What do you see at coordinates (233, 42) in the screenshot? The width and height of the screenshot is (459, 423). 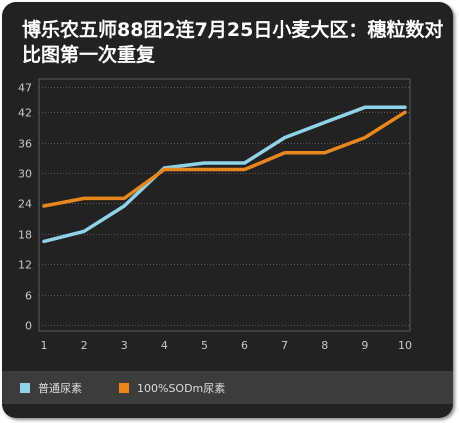 I see `chart-title: 博乐农五师88团2连7月25日小麦大区：穗粒数对比图第一次重复` at bounding box center [233, 42].